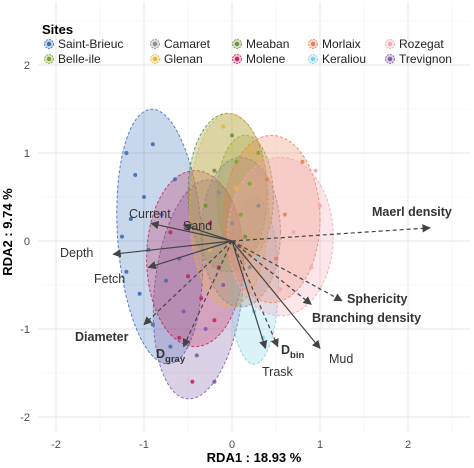 The height and width of the screenshot is (468, 474). What do you see at coordinates (232, 445) in the screenshot?
I see `x-tick-label: 0` at bounding box center [232, 445].